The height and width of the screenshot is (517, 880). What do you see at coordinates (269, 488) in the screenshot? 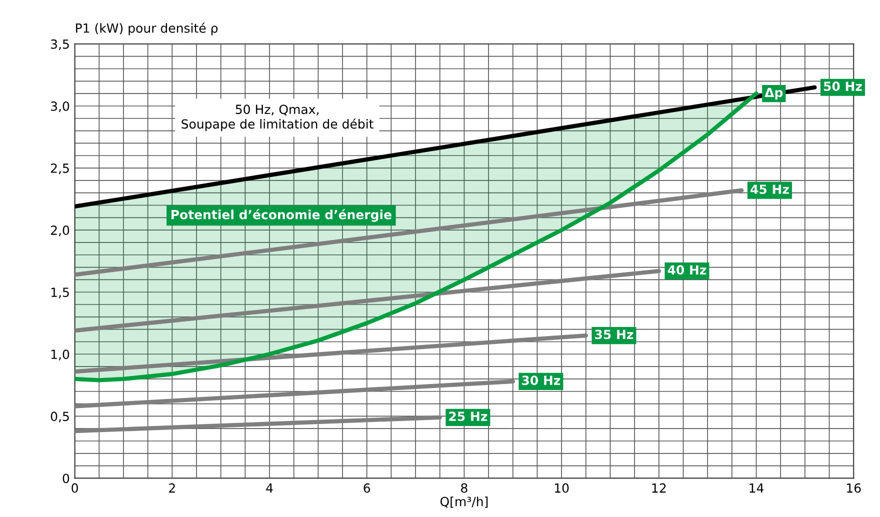
I see `x-tick-label: 4` at bounding box center [269, 488].